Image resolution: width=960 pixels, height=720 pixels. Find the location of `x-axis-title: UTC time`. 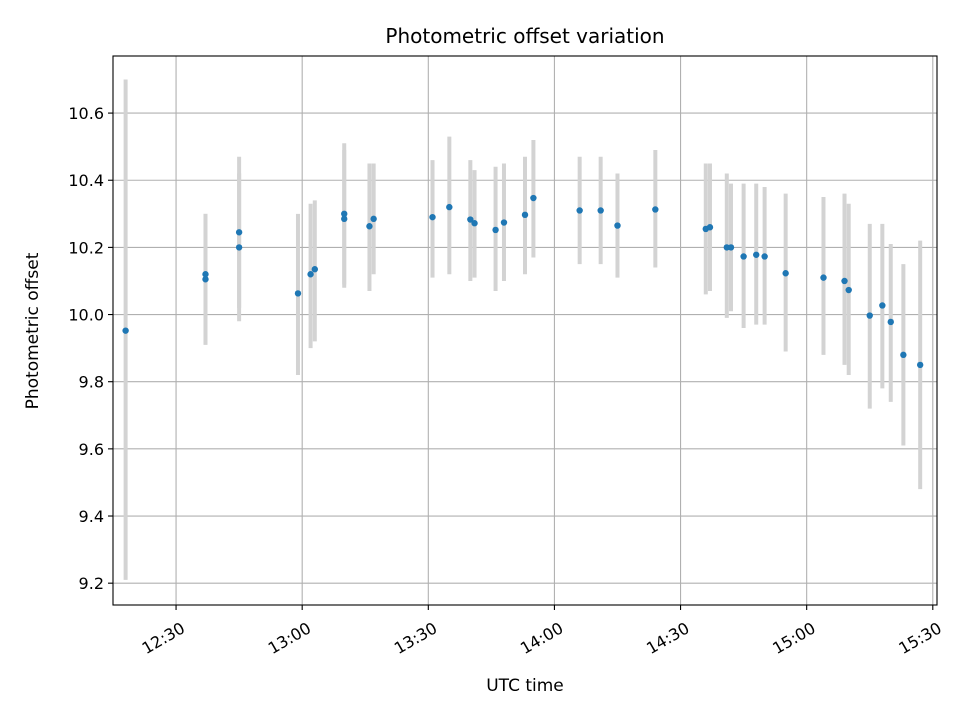

x-axis-title: UTC time is located at coordinates (525, 686).